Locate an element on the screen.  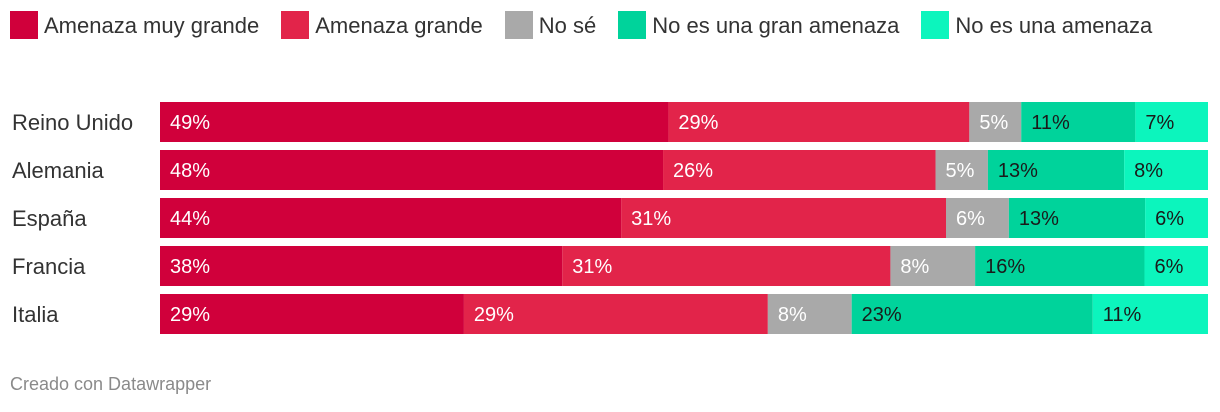
row-label: Italia is located at coordinates (35, 314).